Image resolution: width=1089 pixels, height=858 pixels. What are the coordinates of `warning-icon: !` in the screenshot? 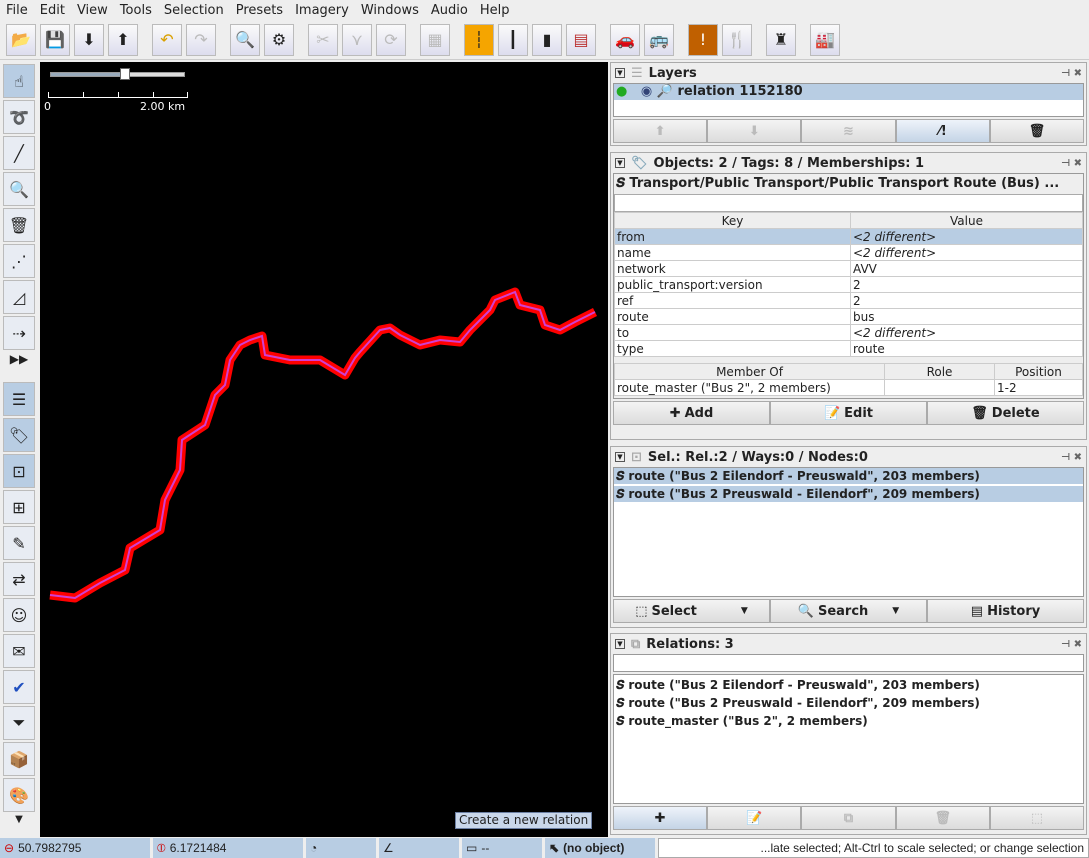 It's located at (703, 39).